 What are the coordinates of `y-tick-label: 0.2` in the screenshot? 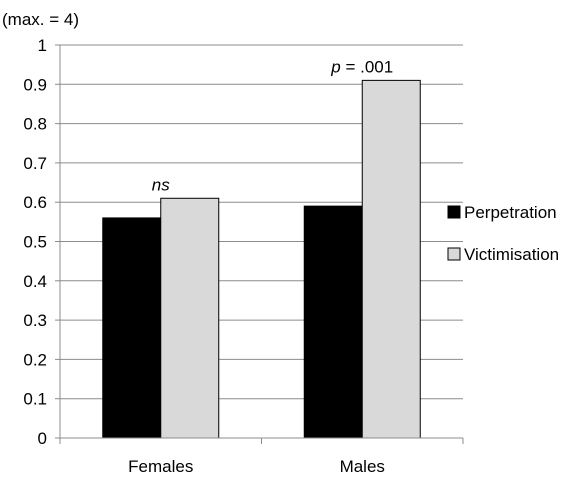 It's located at (35, 359).